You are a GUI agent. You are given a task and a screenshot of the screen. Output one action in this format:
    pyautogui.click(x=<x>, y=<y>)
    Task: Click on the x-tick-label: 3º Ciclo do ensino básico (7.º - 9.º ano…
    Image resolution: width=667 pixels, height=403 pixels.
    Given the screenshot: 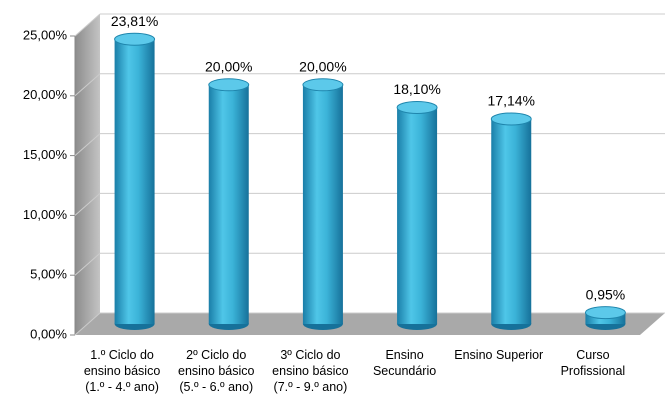 What is the action you would take?
    pyautogui.click(x=310, y=371)
    